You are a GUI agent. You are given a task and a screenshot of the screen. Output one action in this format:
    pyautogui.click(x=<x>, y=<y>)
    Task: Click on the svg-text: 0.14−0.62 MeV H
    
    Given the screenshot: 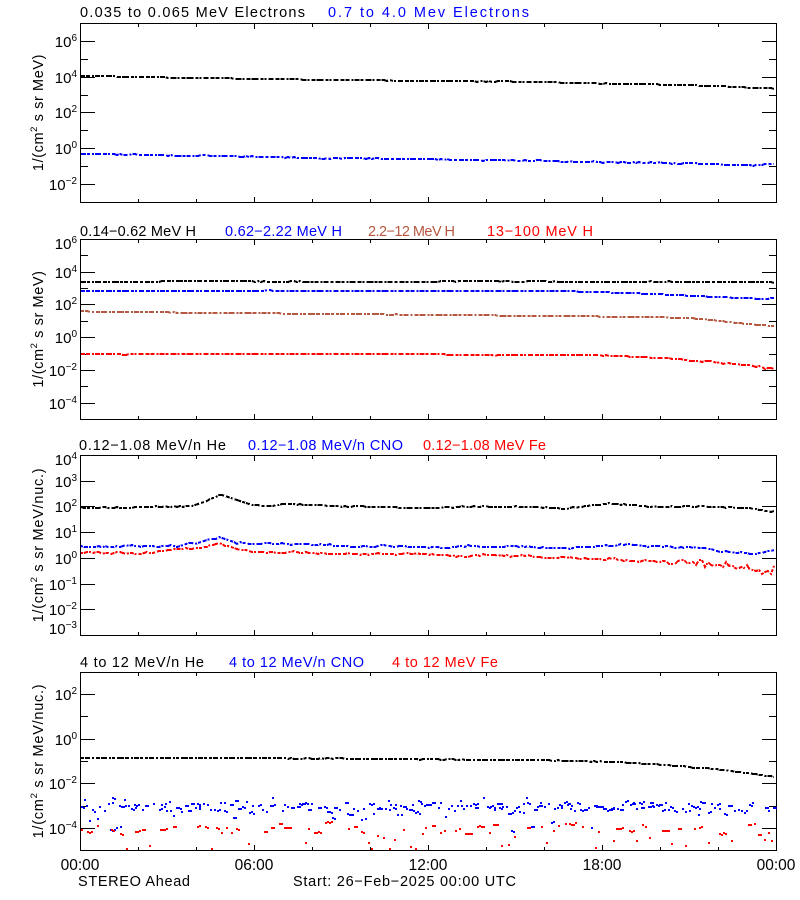 What is the action you would take?
    pyautogui.click(x=138, y=232)
    